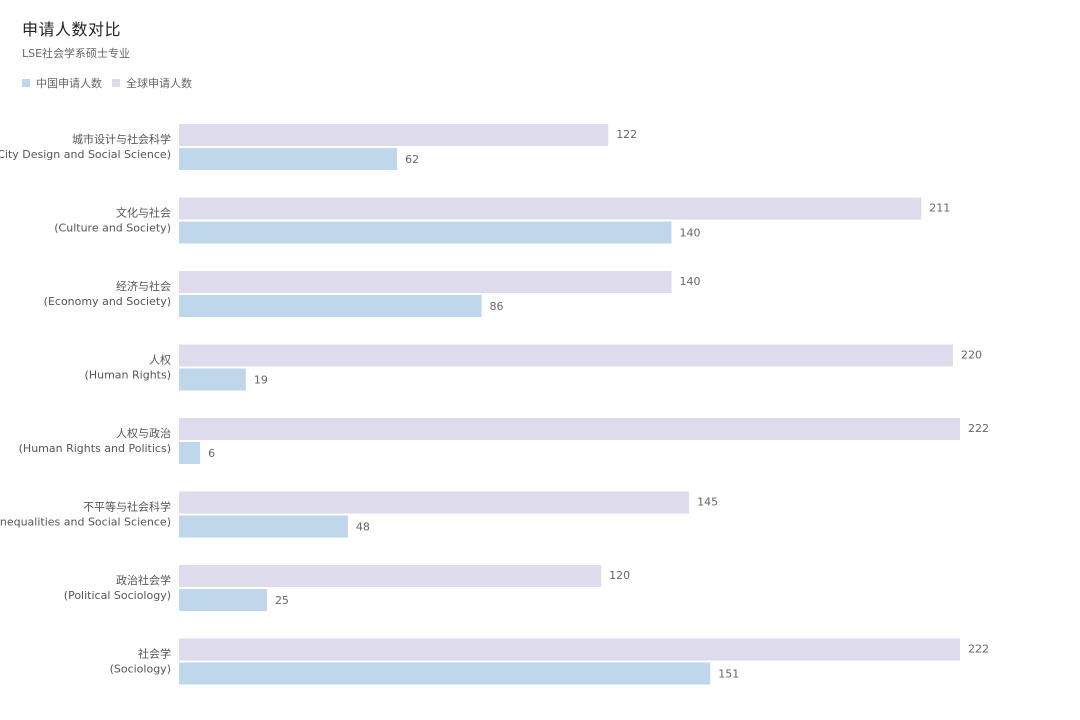 This screenshot has width=1080, height=720. Describe the element at coordinates (707, 502) in the screenshot. I see `data-label-global: 145` at that location.